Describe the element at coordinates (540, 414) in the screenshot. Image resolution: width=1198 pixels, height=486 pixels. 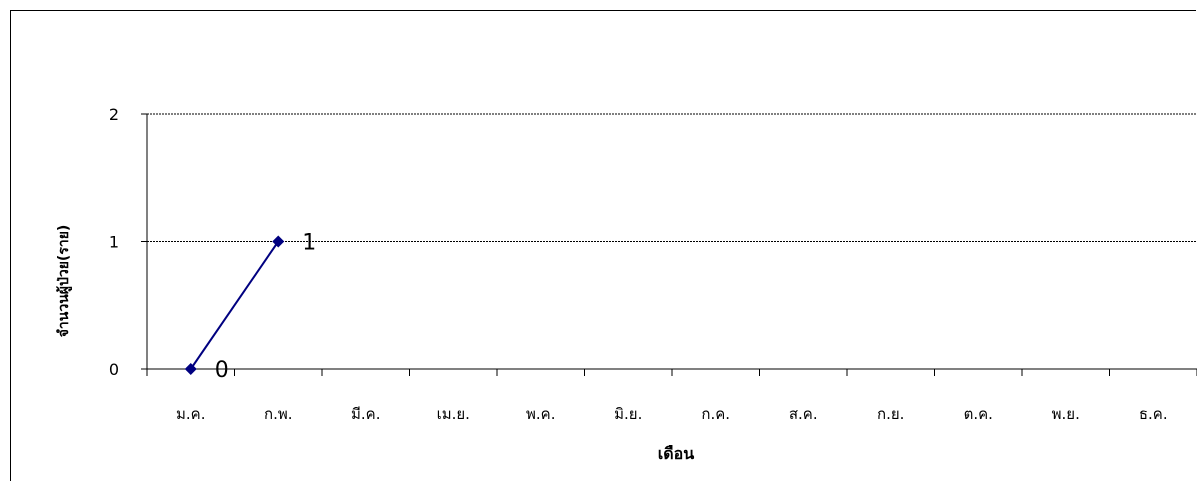
I see `x-tick-label: พ.ค.` at that location.